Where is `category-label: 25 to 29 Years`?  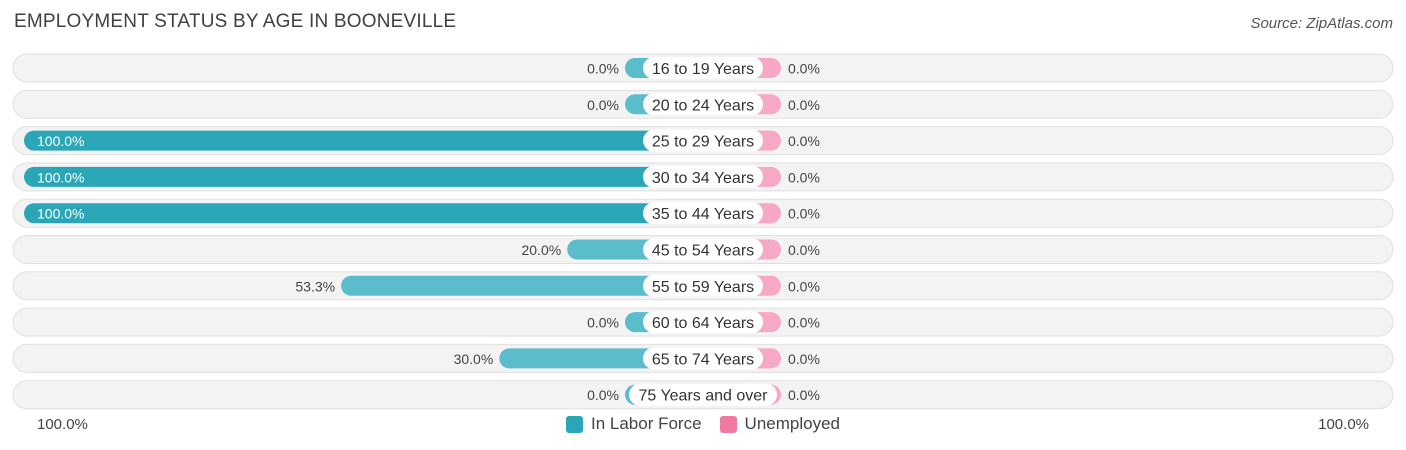
category-label: 25 to 29 Years is located at coordinates (703, 142).